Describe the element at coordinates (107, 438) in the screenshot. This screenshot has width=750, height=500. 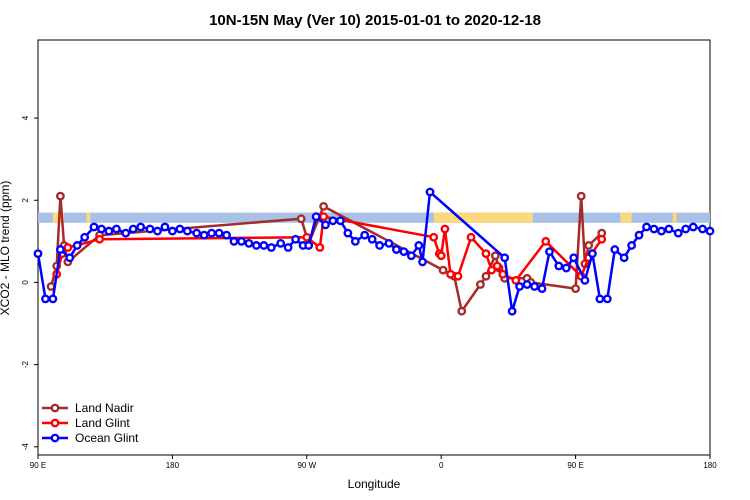
I see `legend-label: Ocean Glint` at that location.